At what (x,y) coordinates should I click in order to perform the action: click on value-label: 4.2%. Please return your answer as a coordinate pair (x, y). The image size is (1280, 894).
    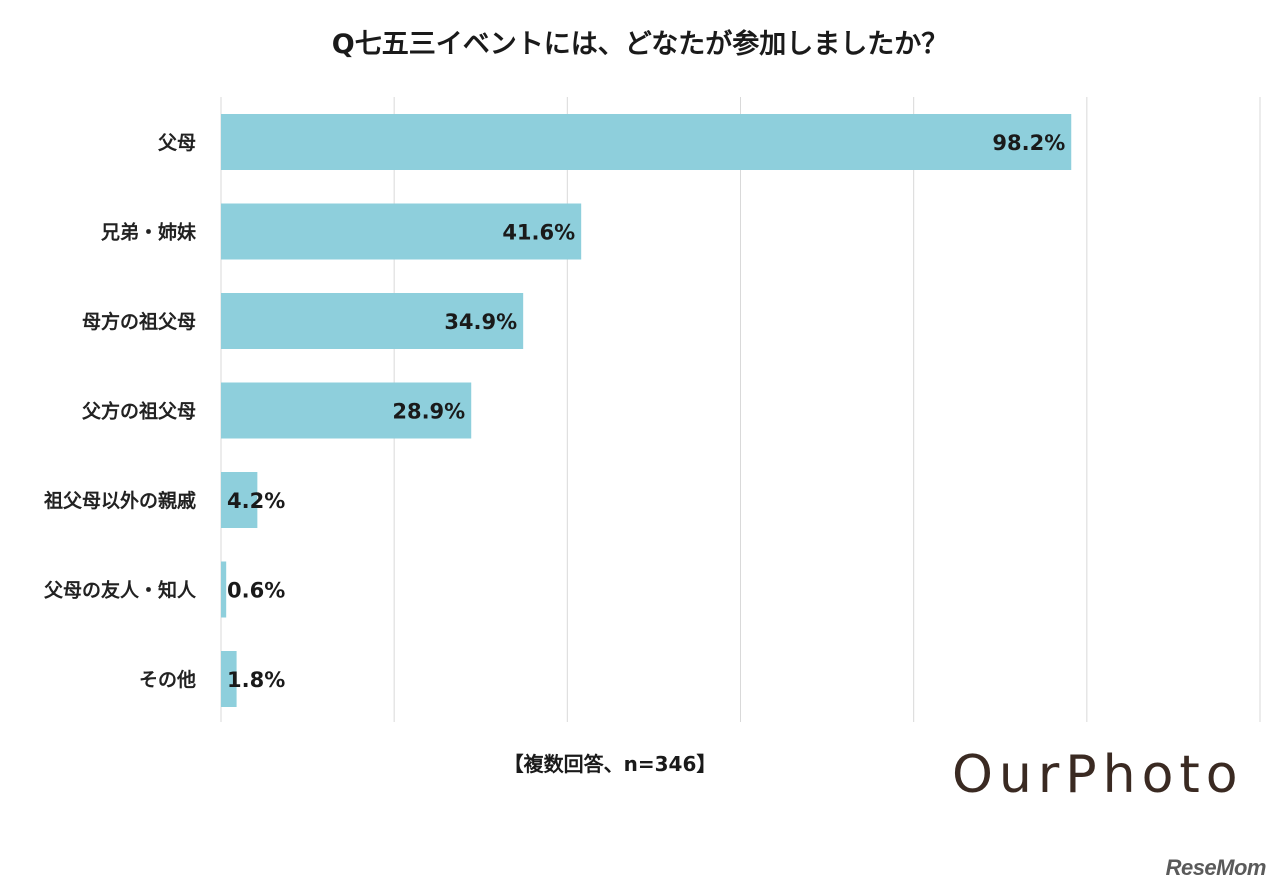
    Looking at the image, I should click on (256, 501).